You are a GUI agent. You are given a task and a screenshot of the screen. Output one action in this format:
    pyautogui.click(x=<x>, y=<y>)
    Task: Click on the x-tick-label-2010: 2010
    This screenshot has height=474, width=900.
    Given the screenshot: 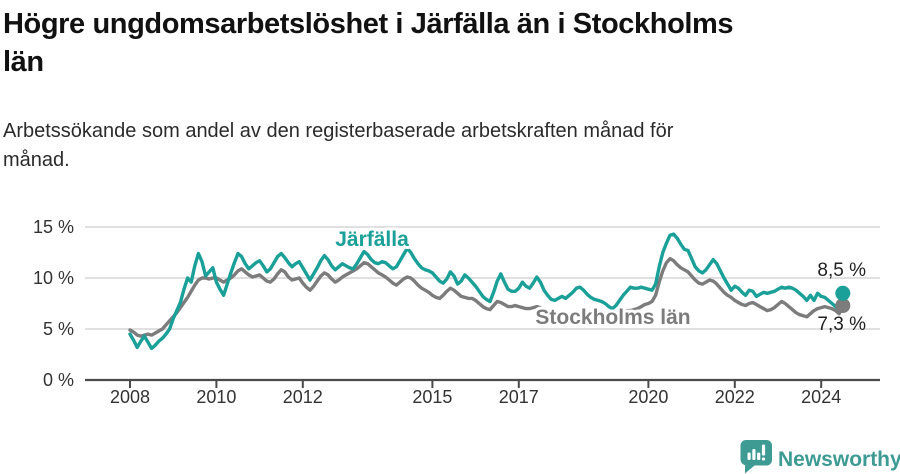 What is the action you would take?
    pyautogui.click(x=216, y=397)
    